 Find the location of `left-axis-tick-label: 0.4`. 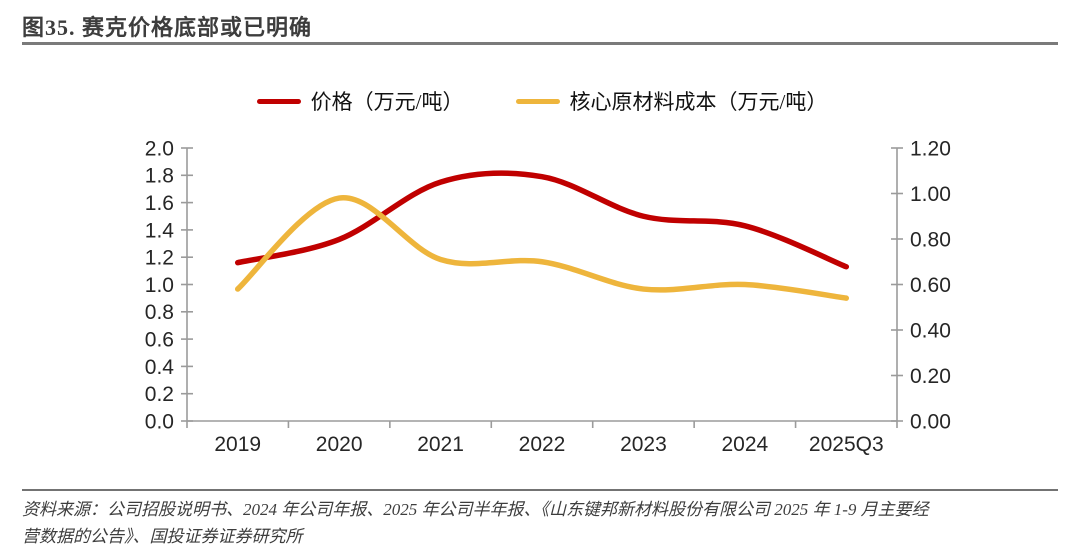

left-axis-tick-label: 0.4 is located at coordinates (160, 367).